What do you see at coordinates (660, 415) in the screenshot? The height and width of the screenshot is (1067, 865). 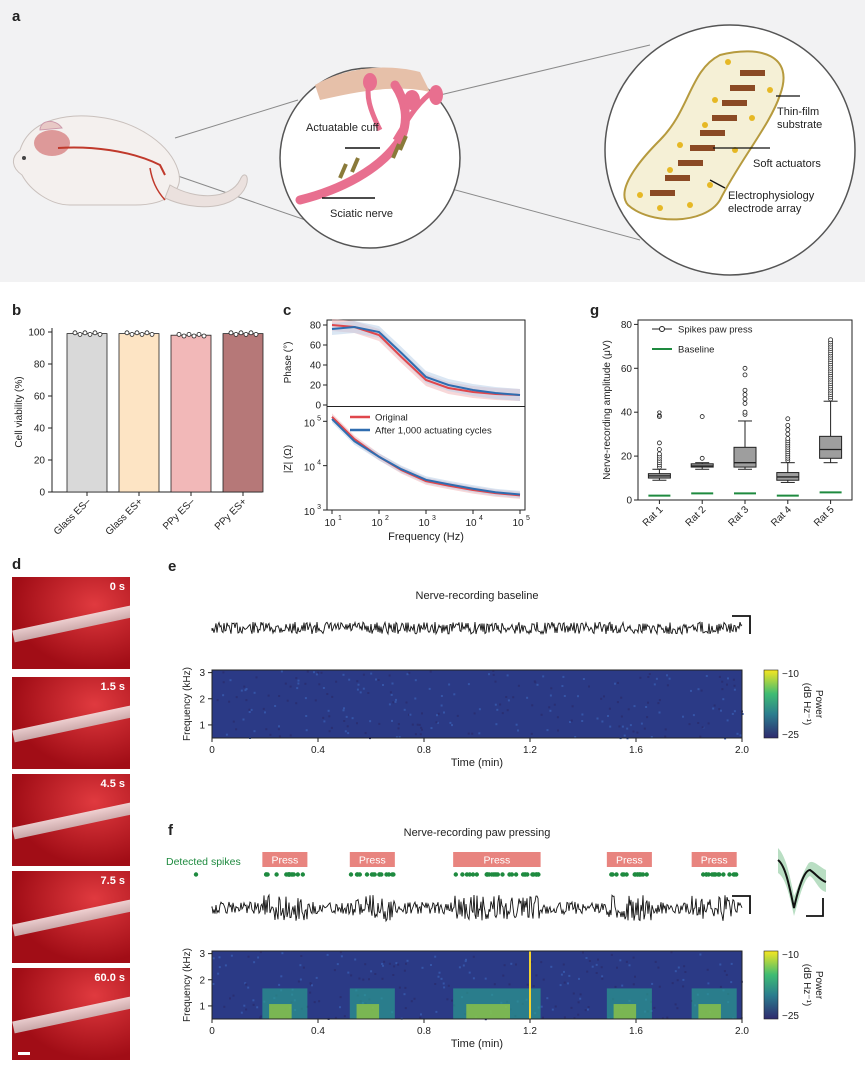 I see `outlier-label: 8` at bounding box center [660, 415].